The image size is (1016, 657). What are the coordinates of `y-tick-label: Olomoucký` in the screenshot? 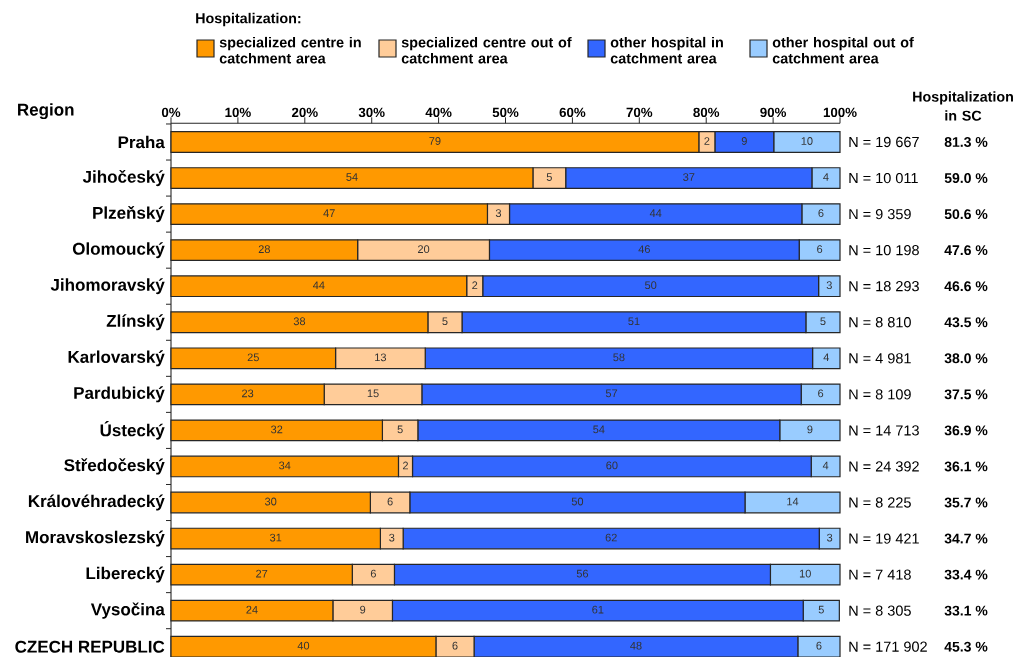 It's located at (118, 250).